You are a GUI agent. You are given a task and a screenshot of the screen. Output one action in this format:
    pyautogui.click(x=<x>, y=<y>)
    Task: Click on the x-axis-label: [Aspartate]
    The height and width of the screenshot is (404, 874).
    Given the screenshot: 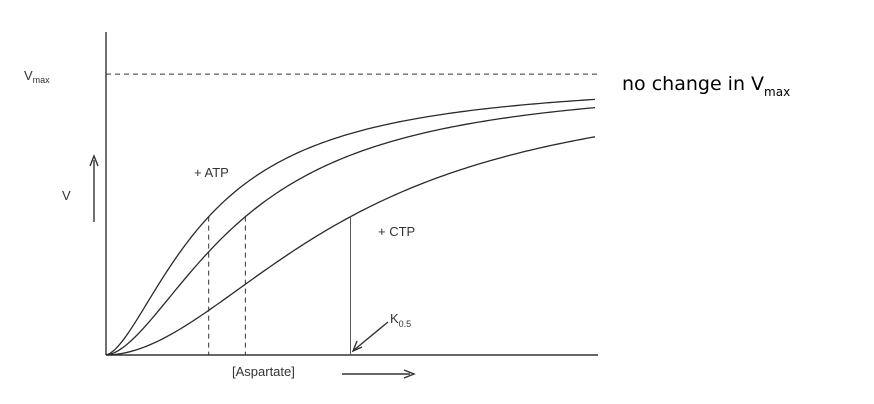 What is the action you would take?
    pyautogui.click(x=263, y=371)
    